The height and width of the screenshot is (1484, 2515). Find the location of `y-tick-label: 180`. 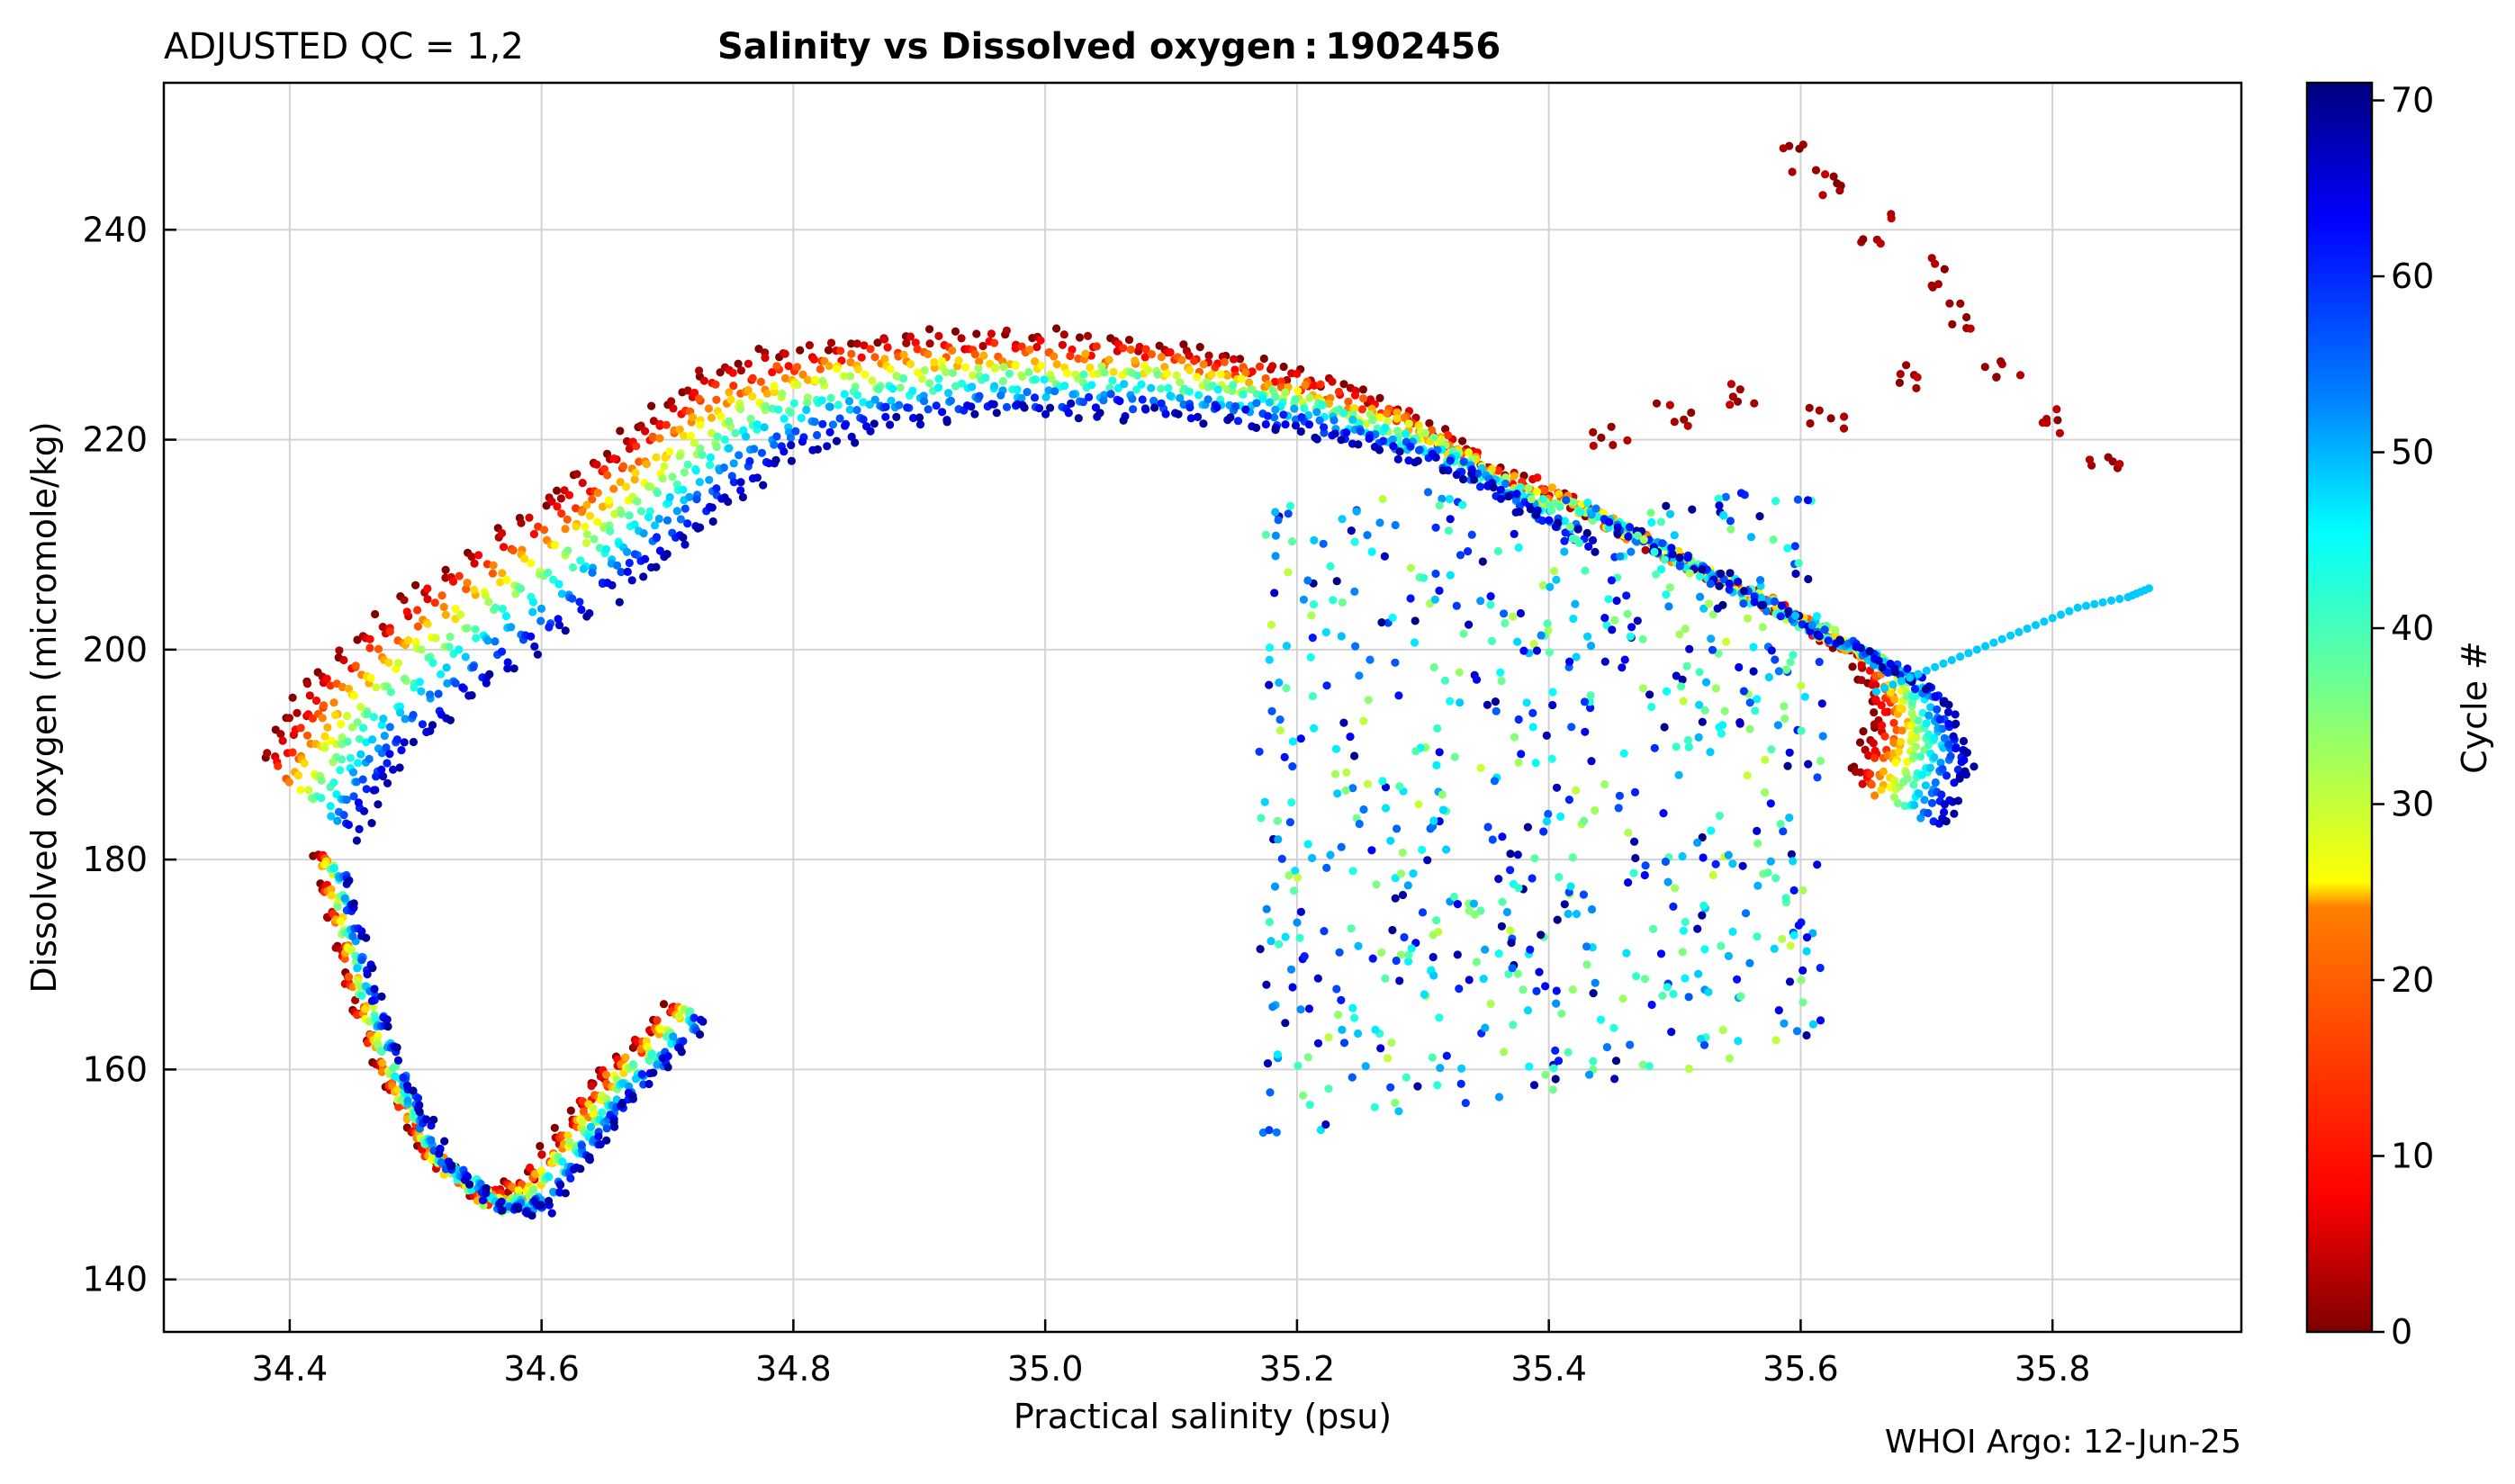

y-tick-label: 180 is located at coordinates (115, 860).